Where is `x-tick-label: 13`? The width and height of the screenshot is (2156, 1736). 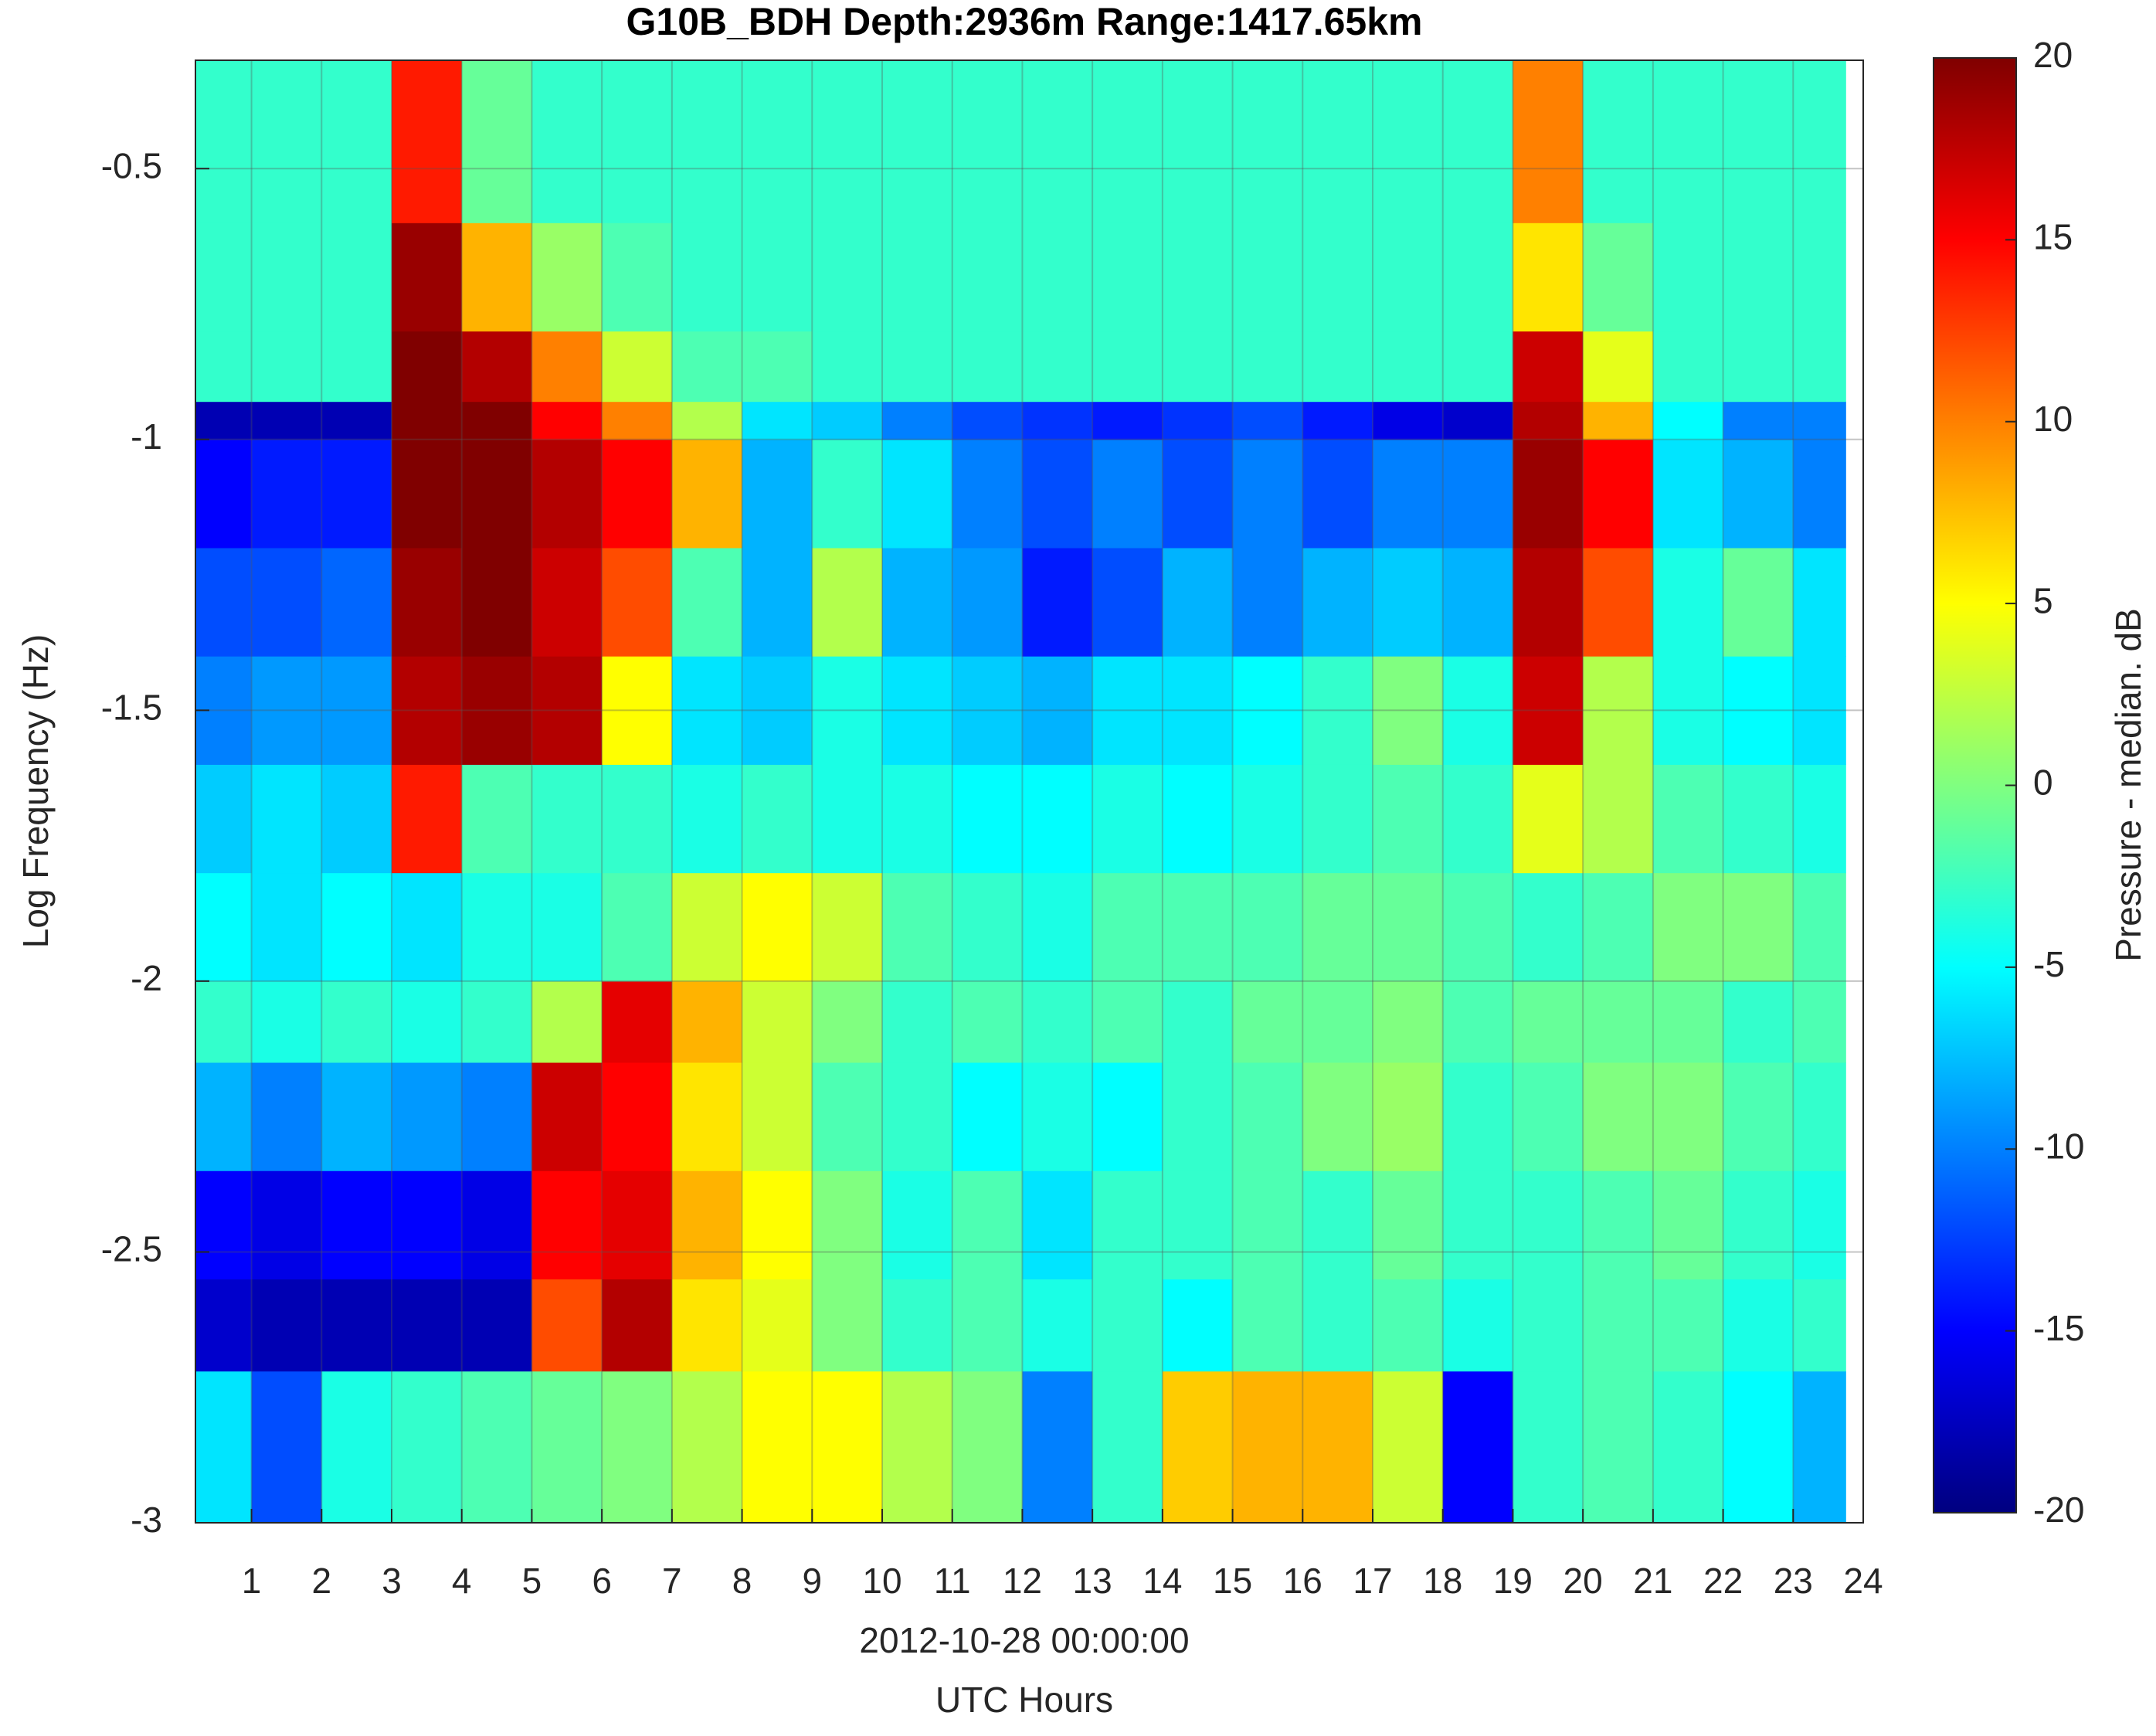 x-tick-label: 13 is located at coordinates (1092, 1581).